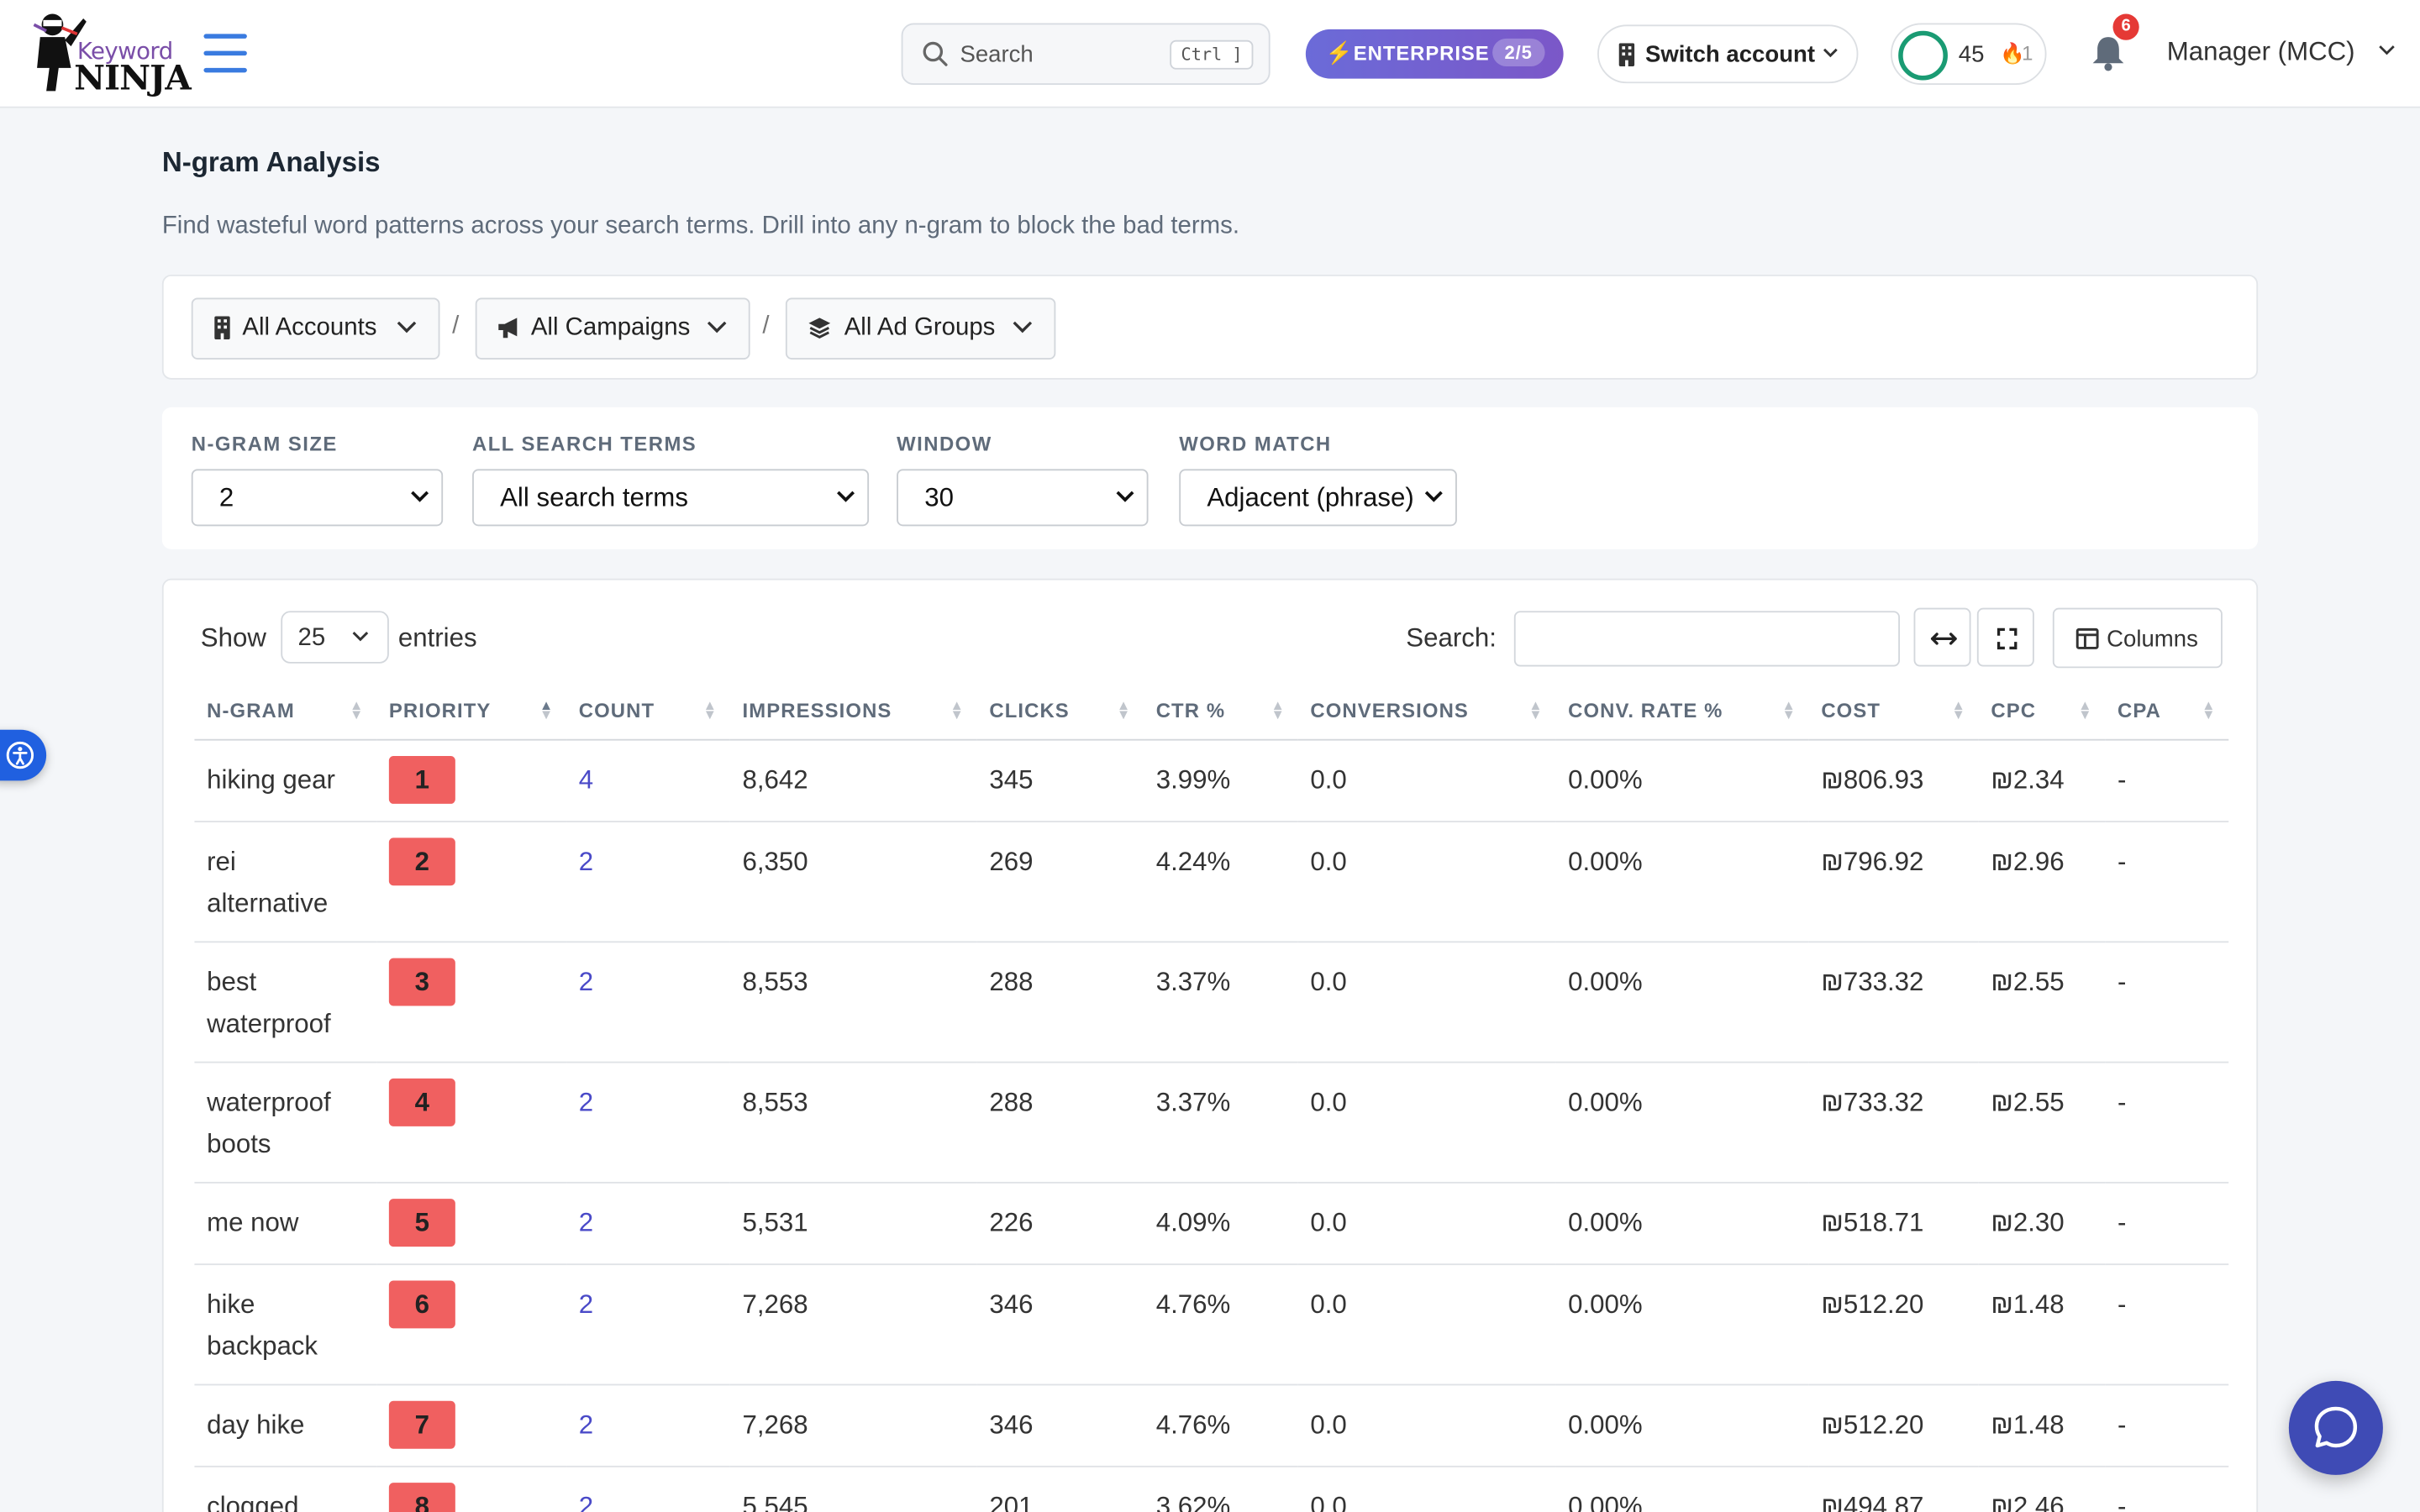 The width and height of the screenshot is (2420, 1512). What do you see at coordinates (1893, 710) in the screenshot?
I see `column-header-cost: COST ▲ ▼` at bounding box center [1893, 710].